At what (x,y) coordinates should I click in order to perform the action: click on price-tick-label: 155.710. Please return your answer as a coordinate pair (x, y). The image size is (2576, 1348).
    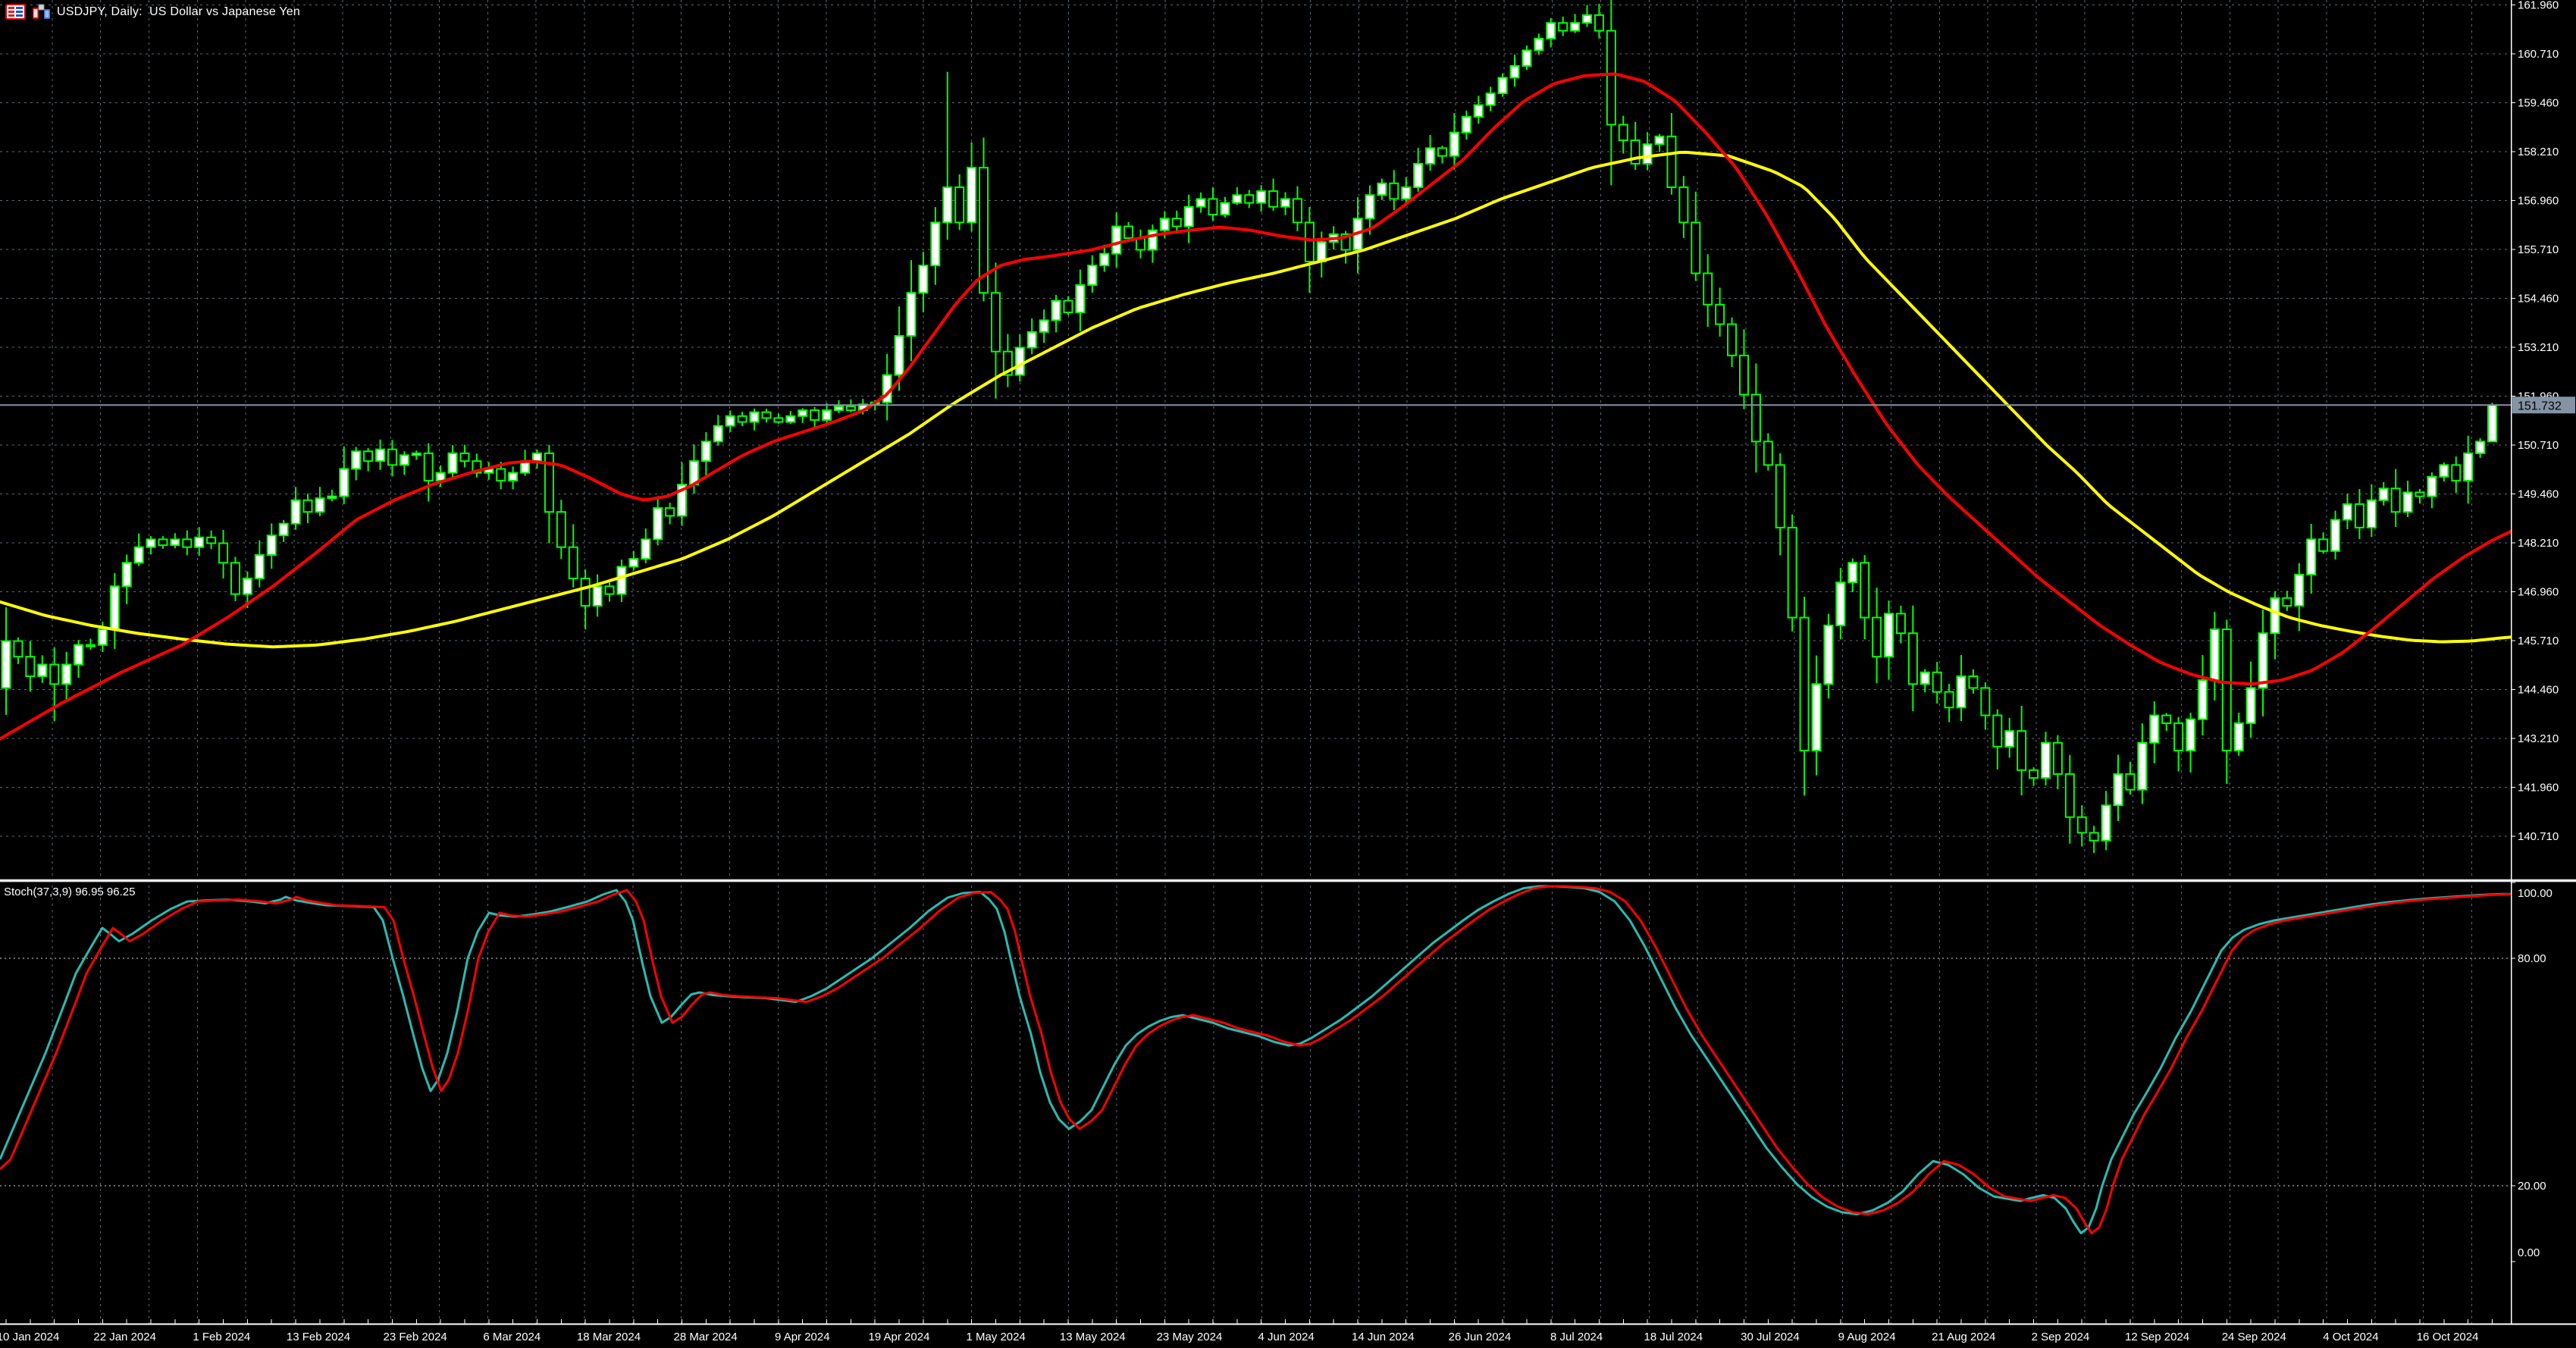
    Looking at the image, I should click on (2538, 250).